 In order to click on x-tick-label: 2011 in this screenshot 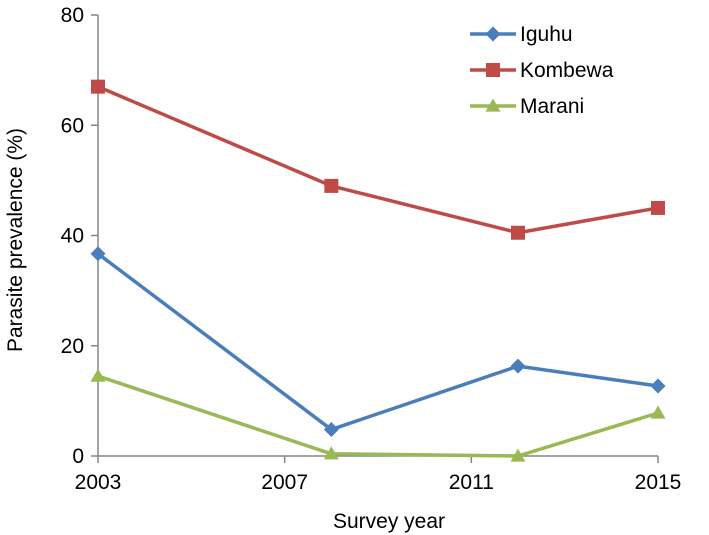, I will do `click(471, 482)`.